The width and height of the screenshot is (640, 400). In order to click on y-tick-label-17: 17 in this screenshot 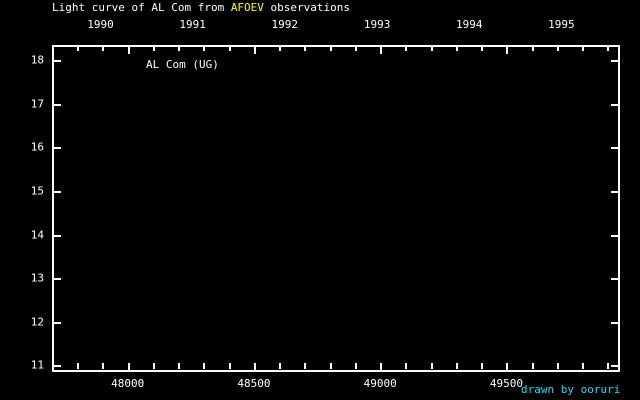, I will do `click(37, 104)`.